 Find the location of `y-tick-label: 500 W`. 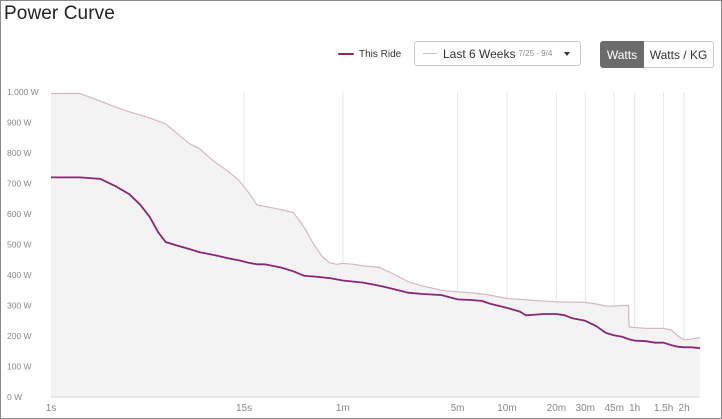

y-tick-label: 500 W is located at coordinates (19, 245).